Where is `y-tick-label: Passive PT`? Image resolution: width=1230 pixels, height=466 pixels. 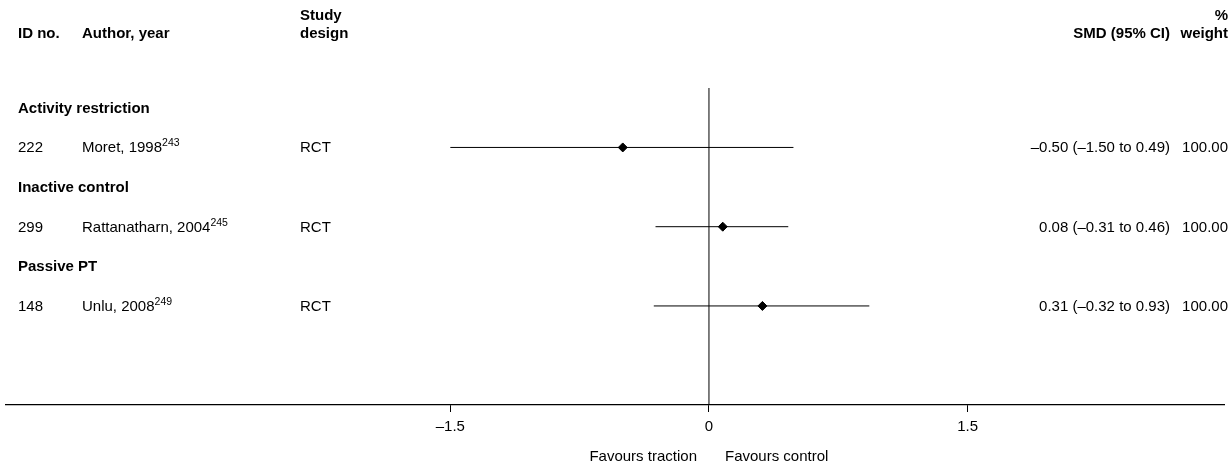 y-tick-label: Passive PT is located at coordinates (58, 266).